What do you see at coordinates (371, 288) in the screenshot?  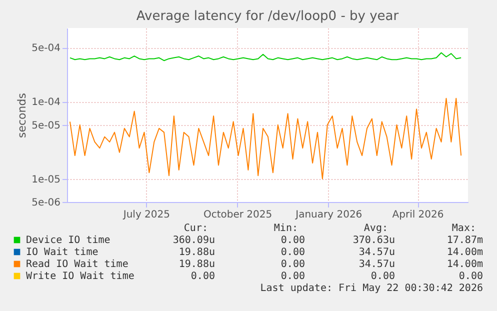 I see `text: Last update: Fri May 22 00:30:42 2026` at bounding box center [371, 288].